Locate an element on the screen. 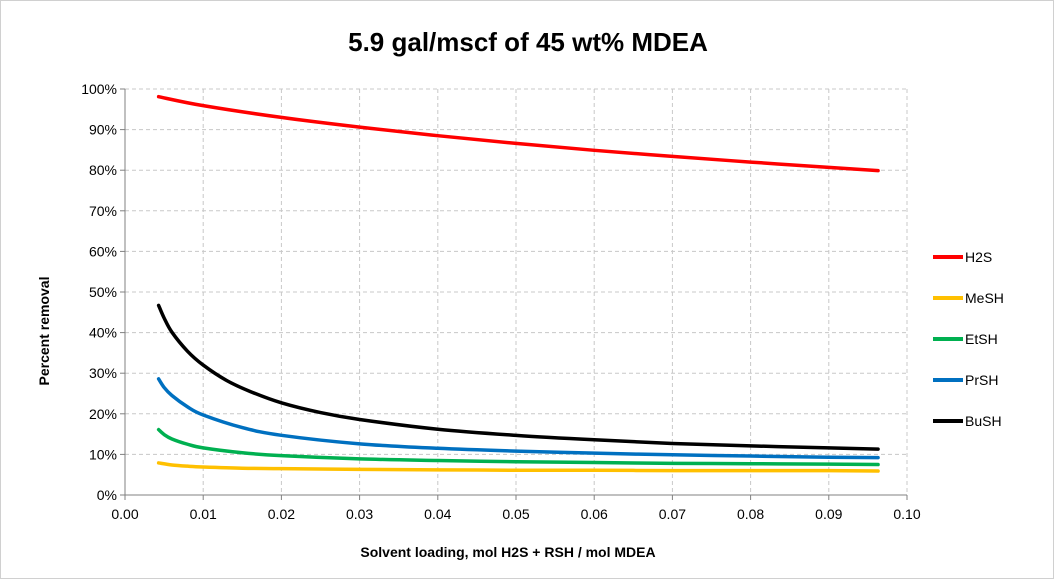 The height and width of the screenshot is (580, 1054). x-tick-label: 0.00 is located at coordinates (124, 514).